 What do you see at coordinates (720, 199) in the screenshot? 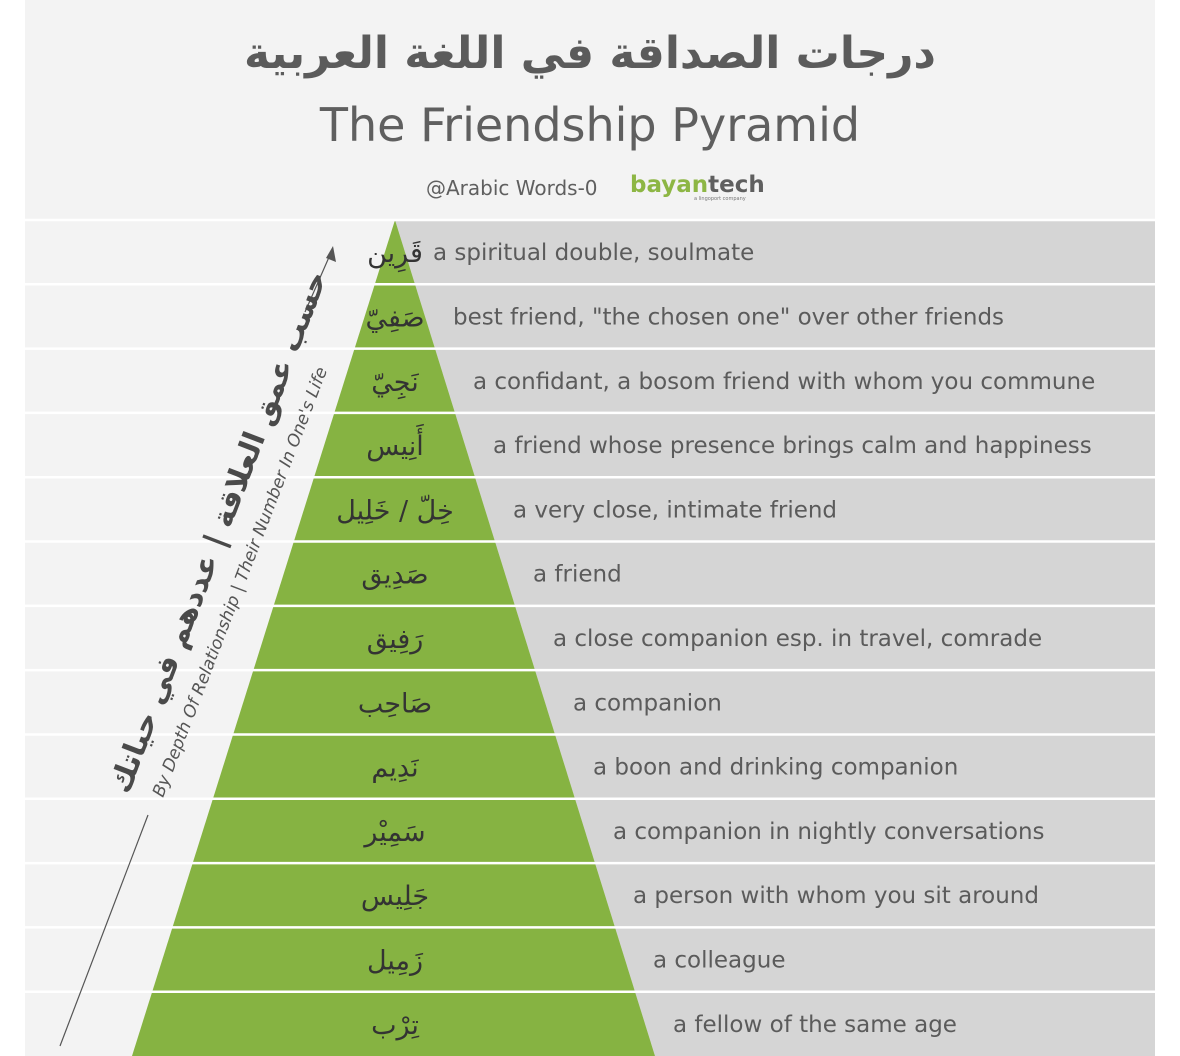
I see `brand-subtitle: a lingoport company` at bounding box center [720, 199].